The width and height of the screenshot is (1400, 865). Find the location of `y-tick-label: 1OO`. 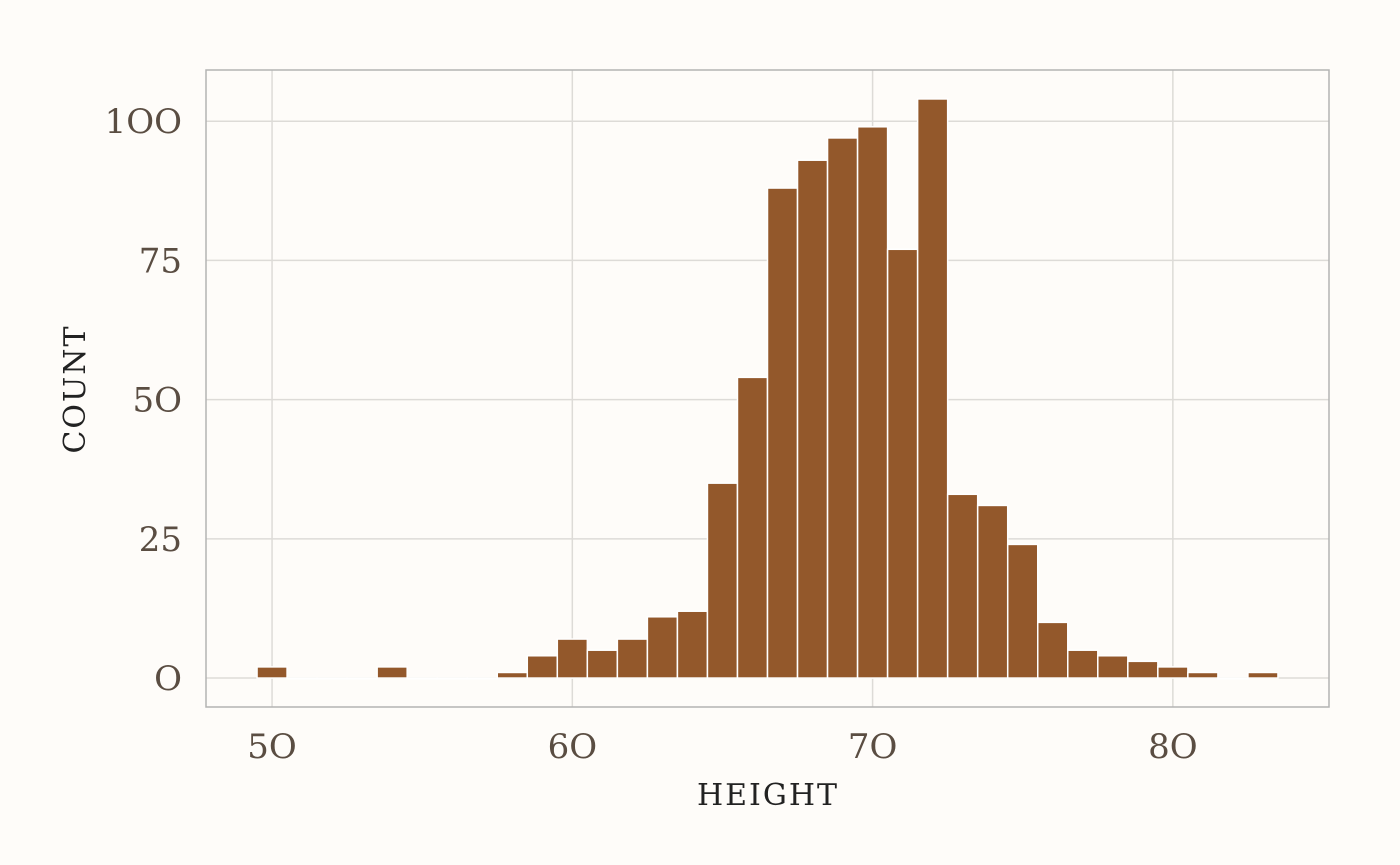

y-tick-label: 1OO is located at coordinates (143, 122).